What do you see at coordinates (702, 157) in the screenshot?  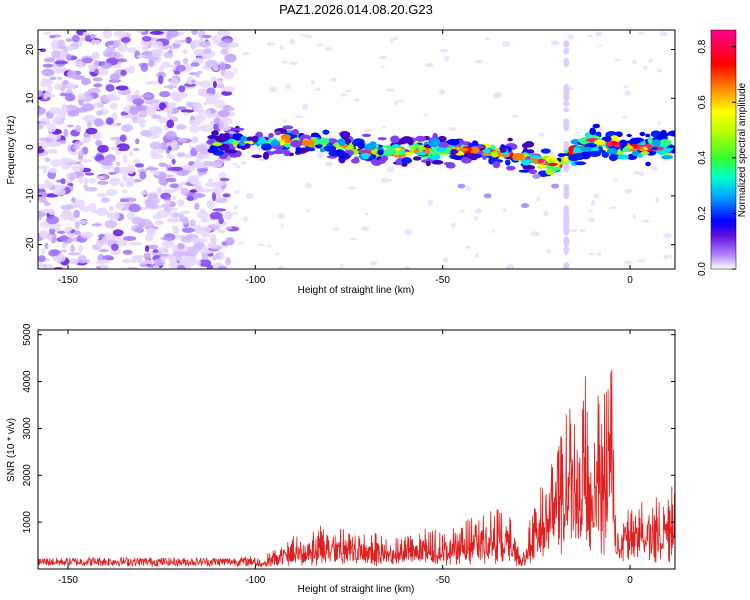 I see `colorbar-tick-label: 0.4` at bounding box center [702, 157].